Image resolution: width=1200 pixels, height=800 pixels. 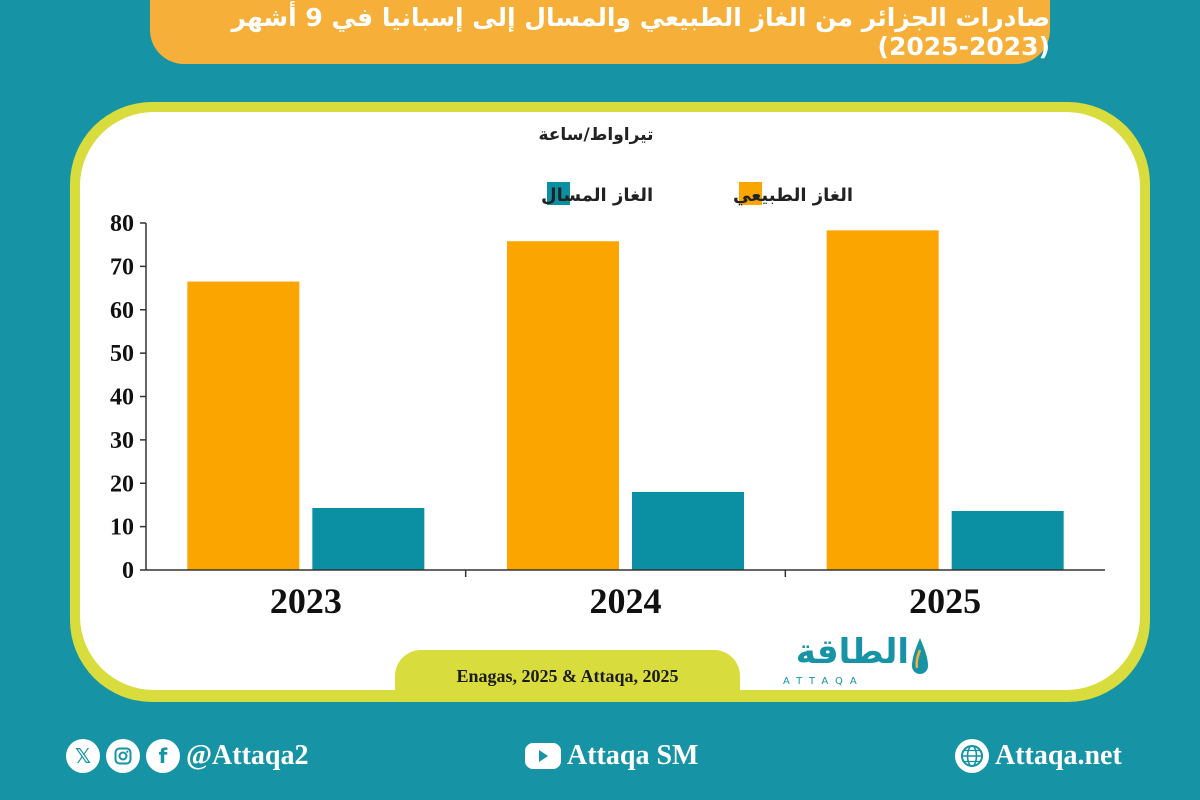 I want to click on y-tick-label: 80, so click(x=122, y=224).